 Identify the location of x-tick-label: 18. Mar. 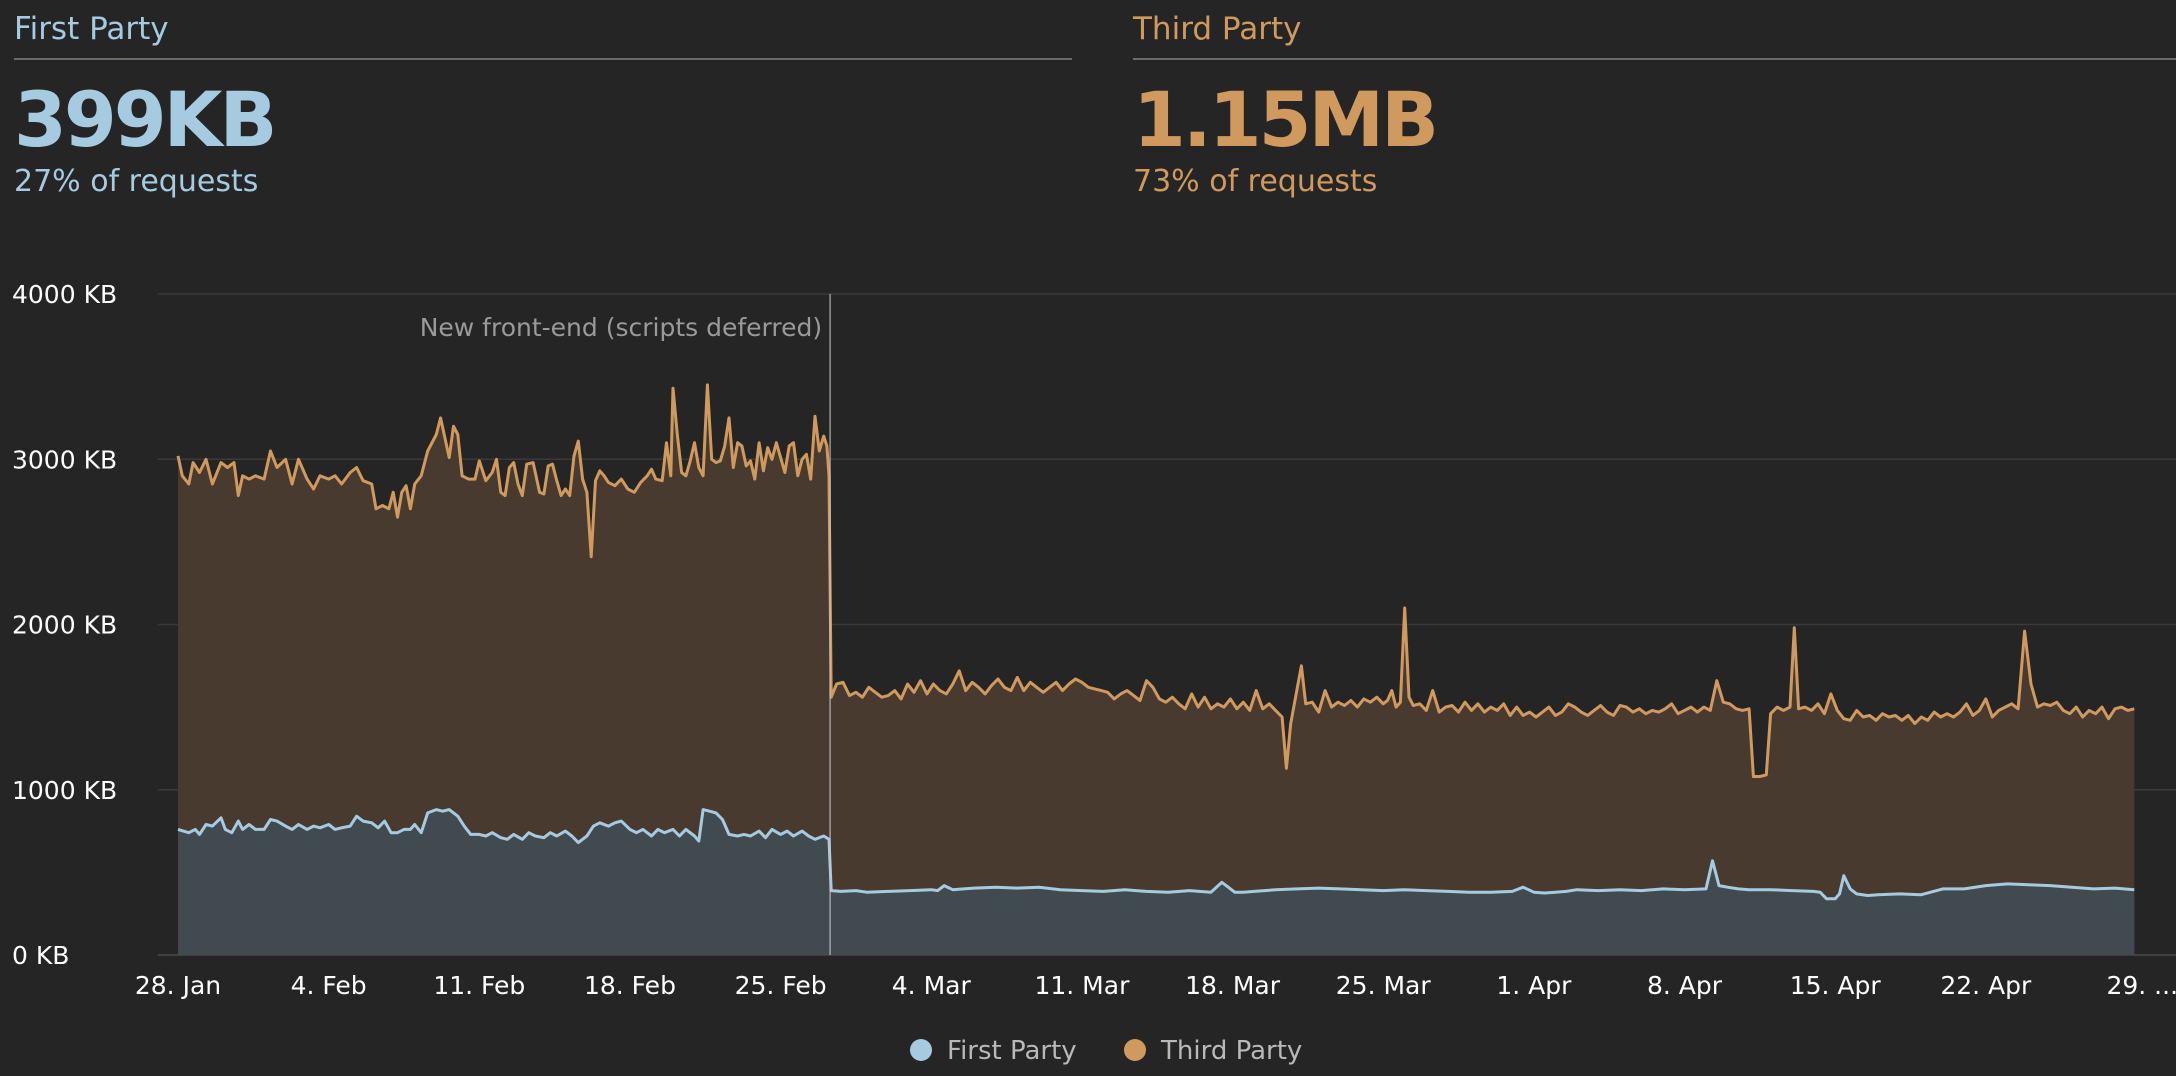
(1233, 985).